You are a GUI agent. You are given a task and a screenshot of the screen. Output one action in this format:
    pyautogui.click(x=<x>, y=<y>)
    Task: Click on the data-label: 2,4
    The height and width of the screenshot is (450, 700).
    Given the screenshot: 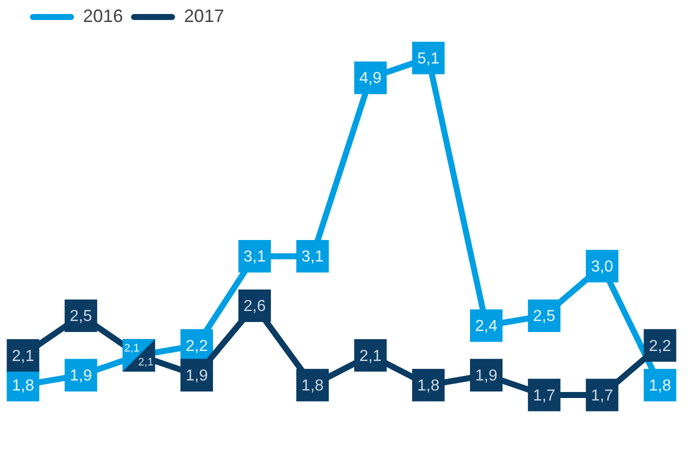 What is the action you would take?
    pyautogui.click(x=486, y=327)
    